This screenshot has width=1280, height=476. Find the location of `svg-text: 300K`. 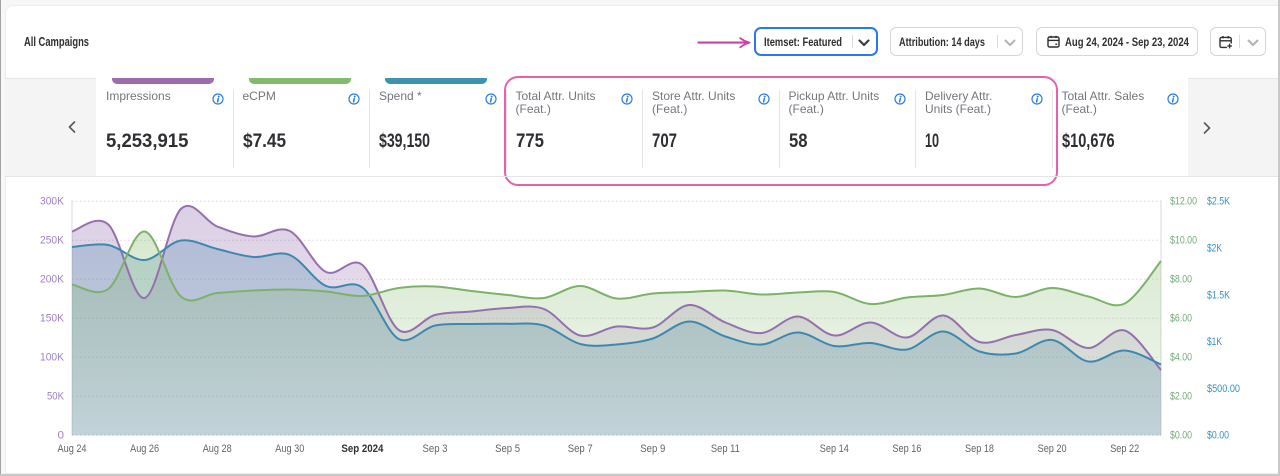

svg-text: 300K is located at coordinates (52, 202).